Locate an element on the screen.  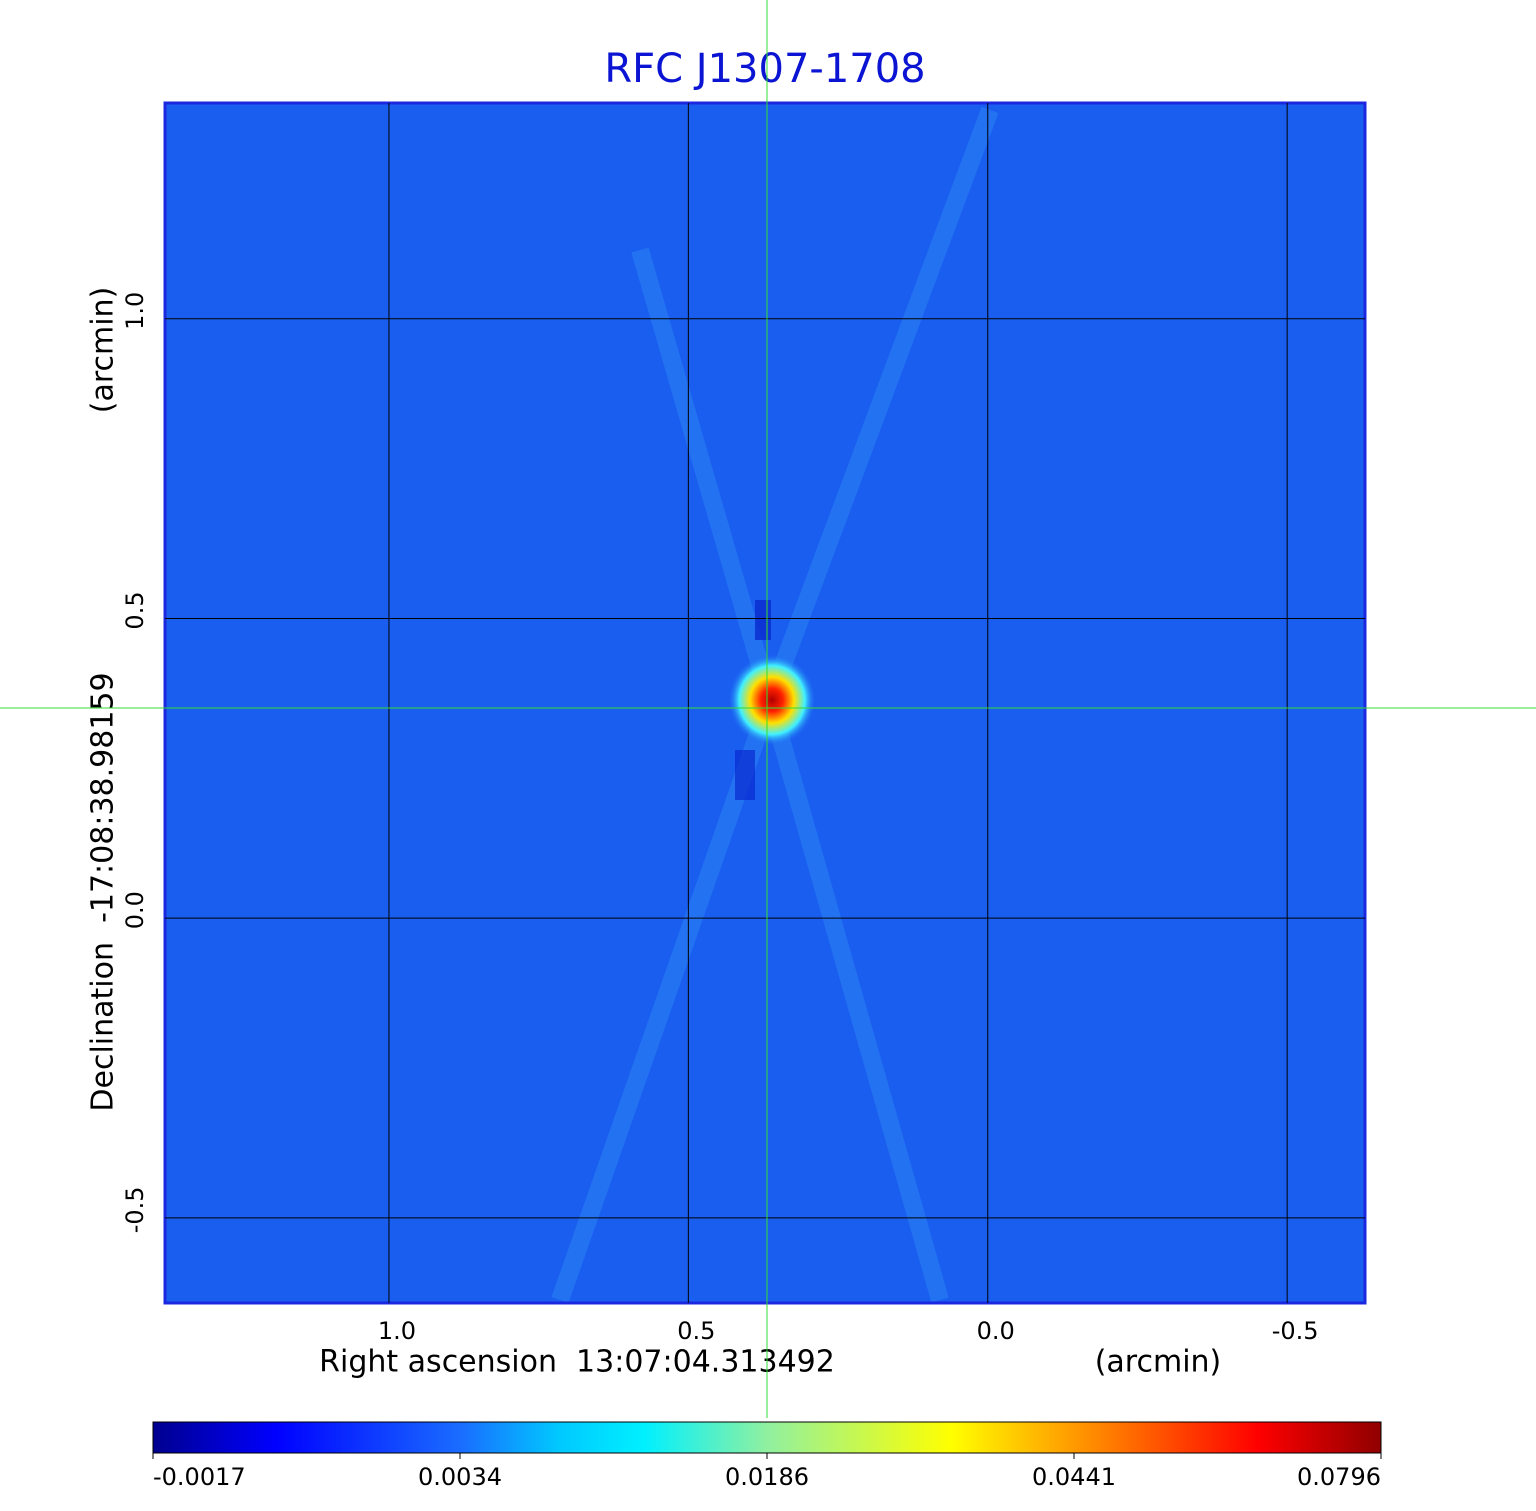
y-tick-label: 0.5 is located at coordinates (135, 610).